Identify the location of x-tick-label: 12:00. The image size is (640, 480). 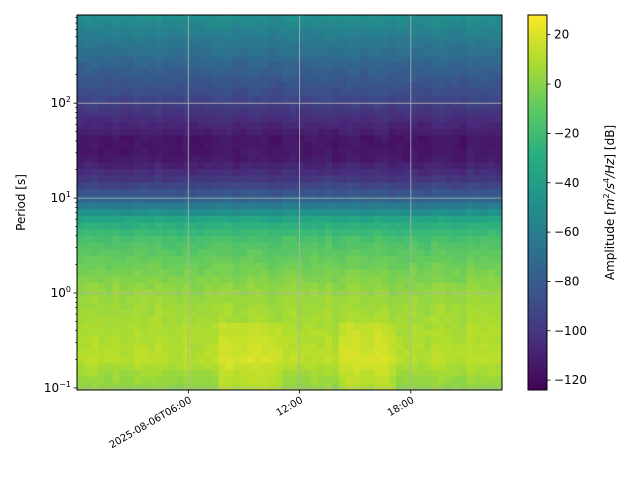
(290, 407).